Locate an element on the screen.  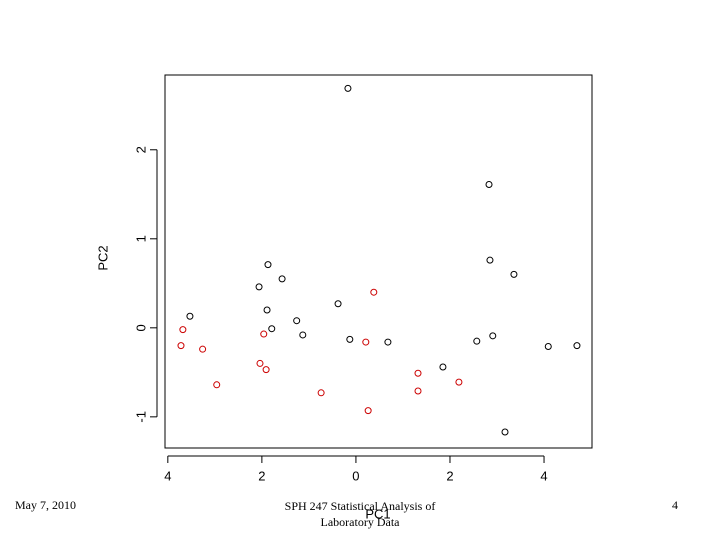
y-tick-label: 0 is located at coordinates (140, 327).